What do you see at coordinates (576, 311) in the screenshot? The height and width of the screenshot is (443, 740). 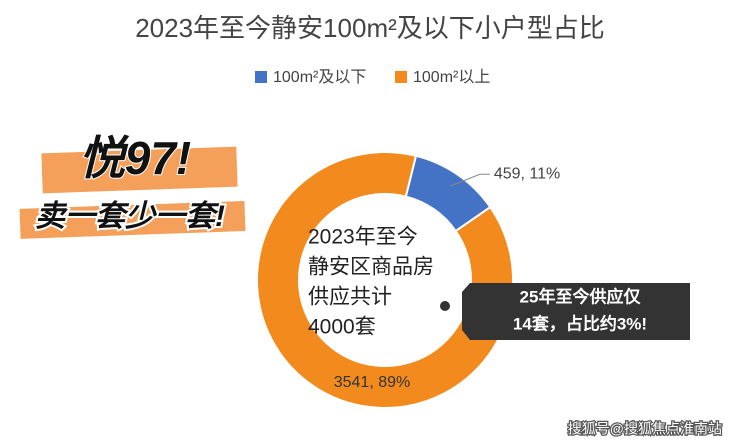 I see `callout-box` at bounding box center [576, 311].